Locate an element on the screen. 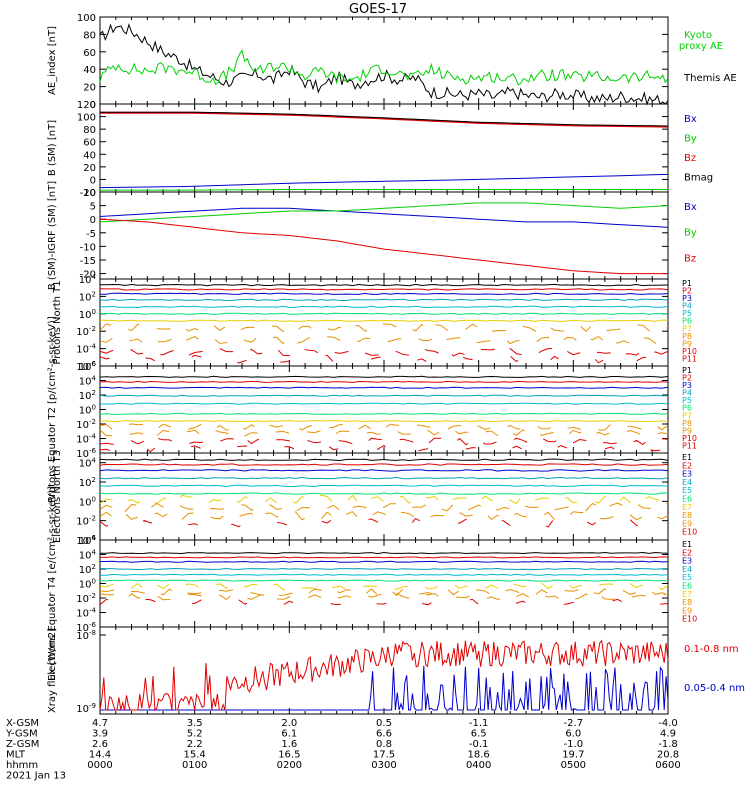  channel-p6 is located at coordinates (384, 413).